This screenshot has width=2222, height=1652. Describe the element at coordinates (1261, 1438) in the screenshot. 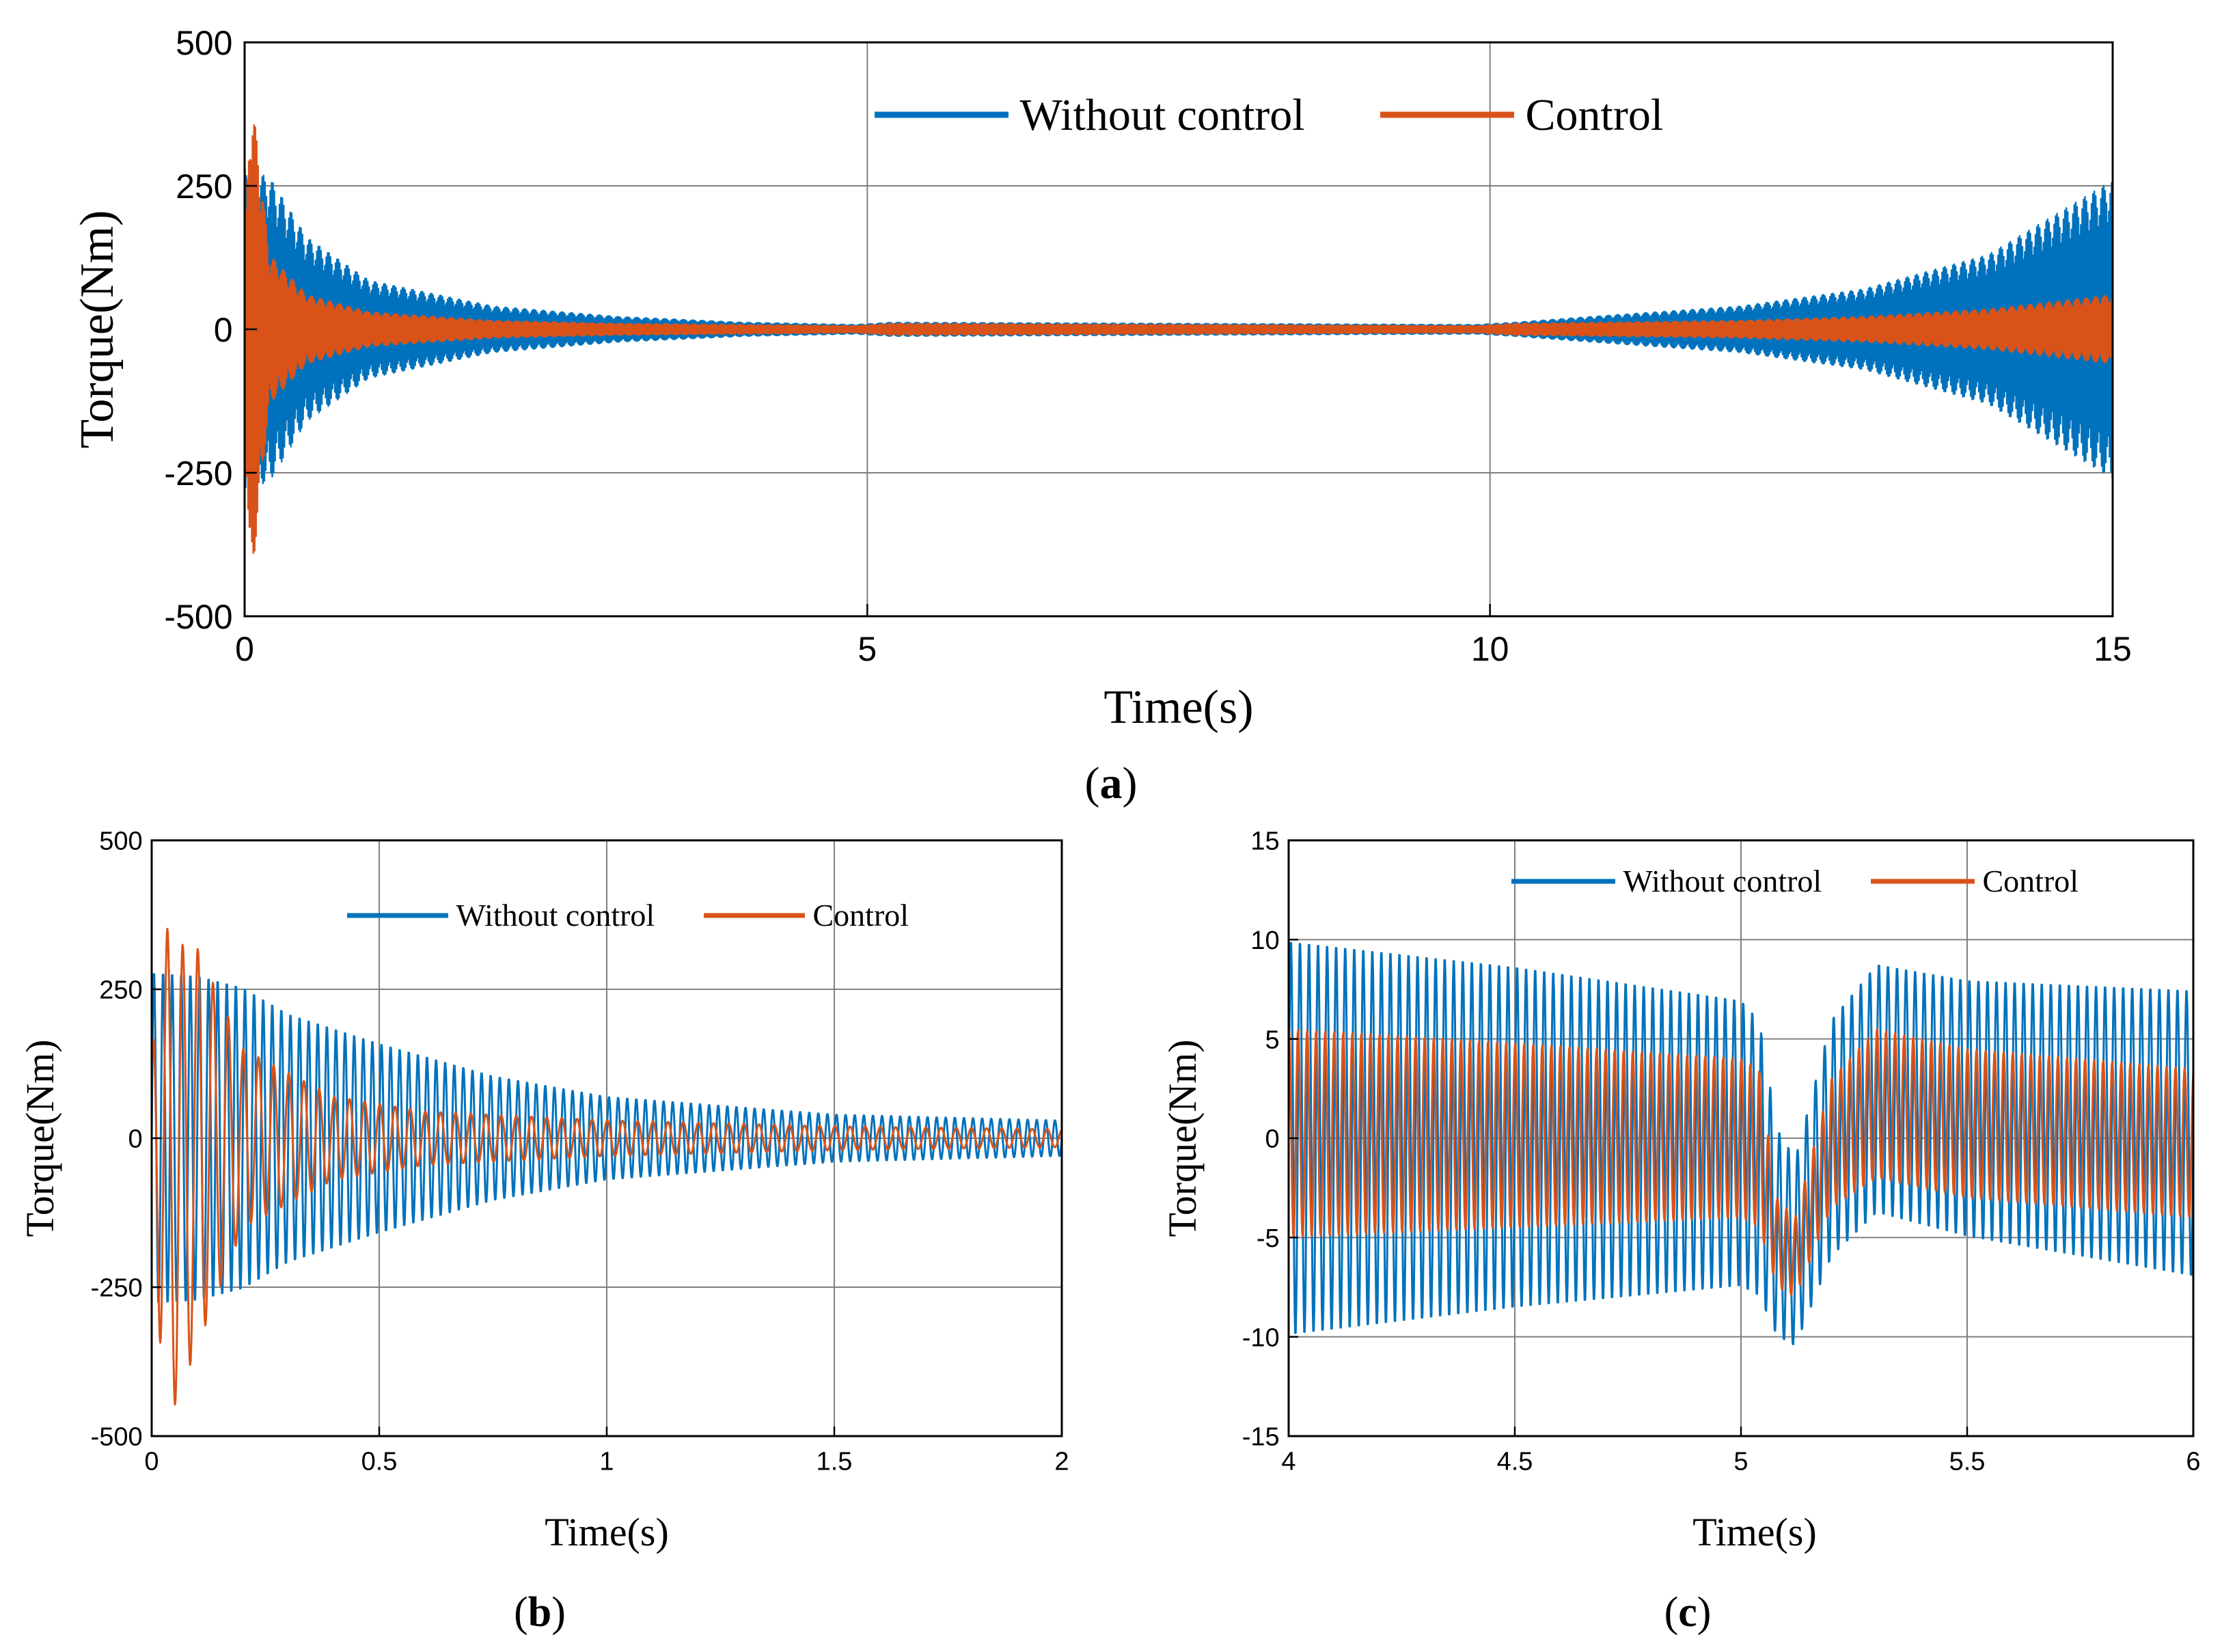

I see `y-tick-label: -15` at that location.